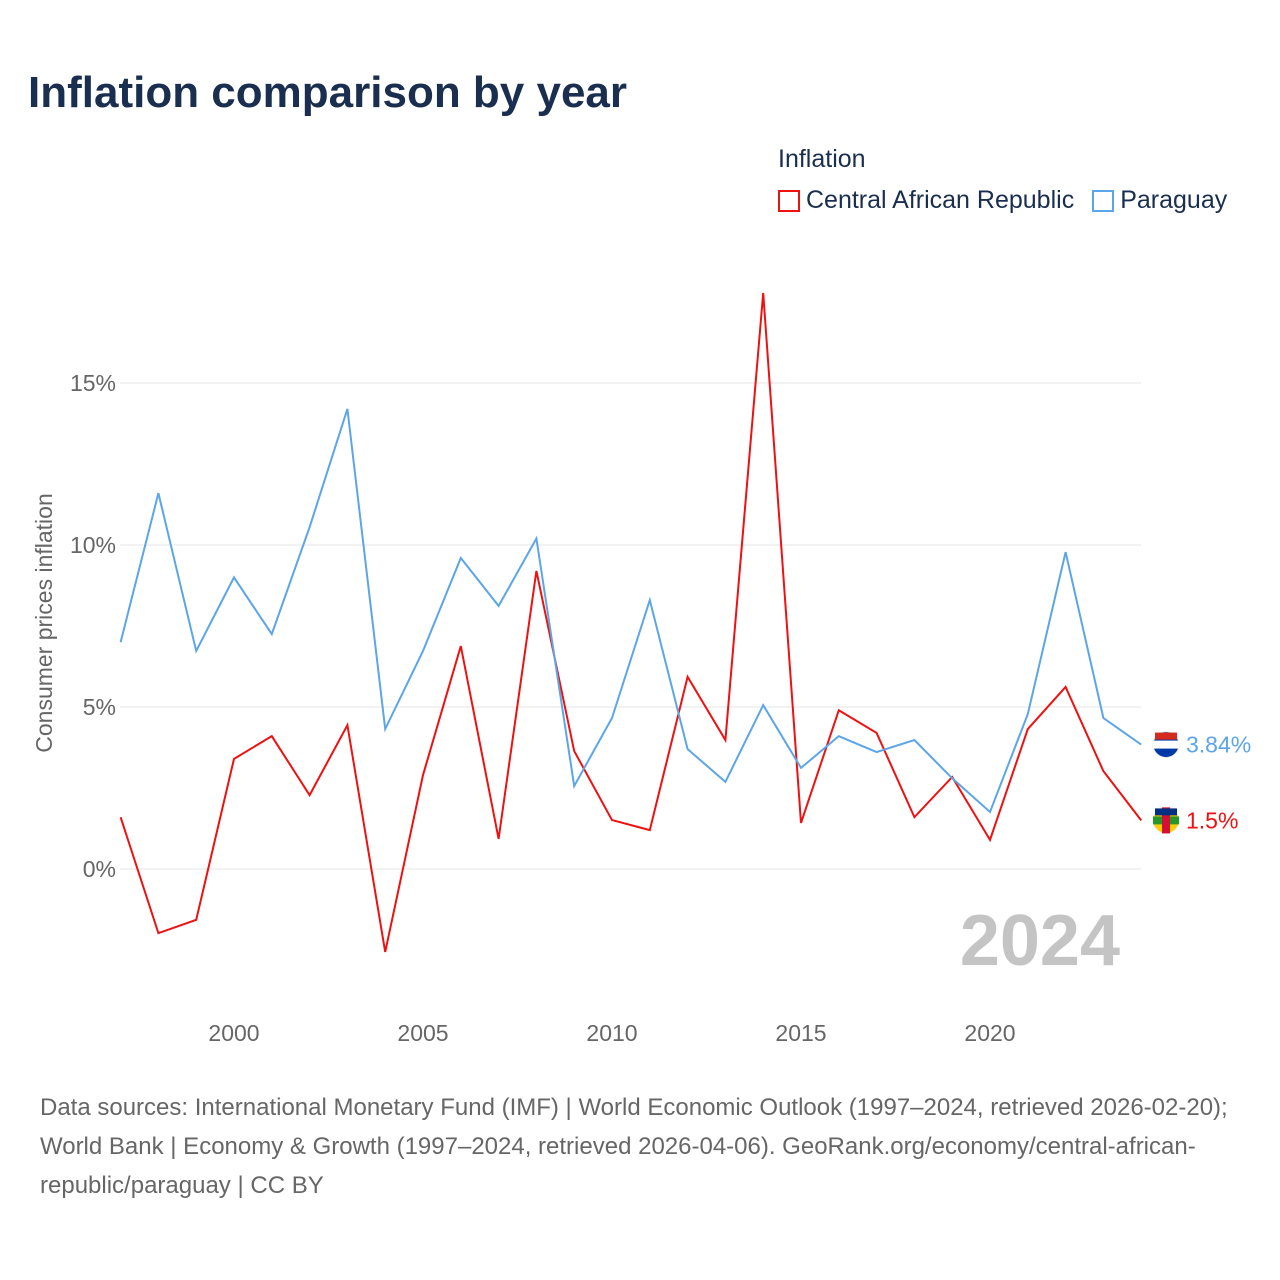 Image resolution: width=1280 pixels, height=1280 pixels. Describe the element at coordinates (989, 1033) in the screenshot. I see `x-tick-label: 2020` at that location.